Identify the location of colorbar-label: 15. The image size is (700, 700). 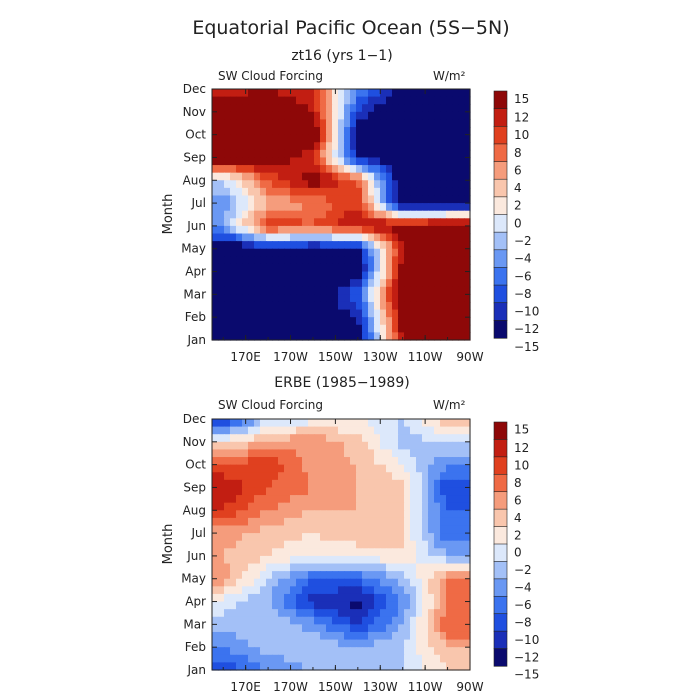
(521, 99).